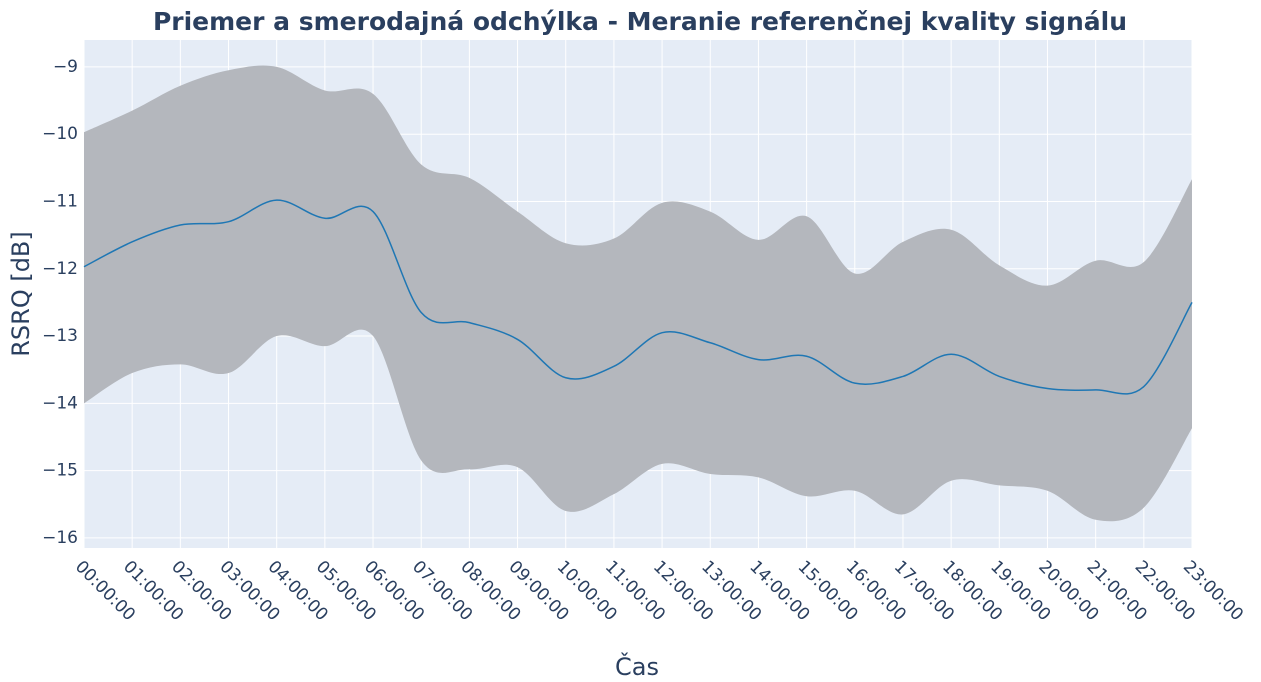  Describe the element at coordinates (637, 666) in the screenshot. I see `x-axis-title: Čas` at that location.